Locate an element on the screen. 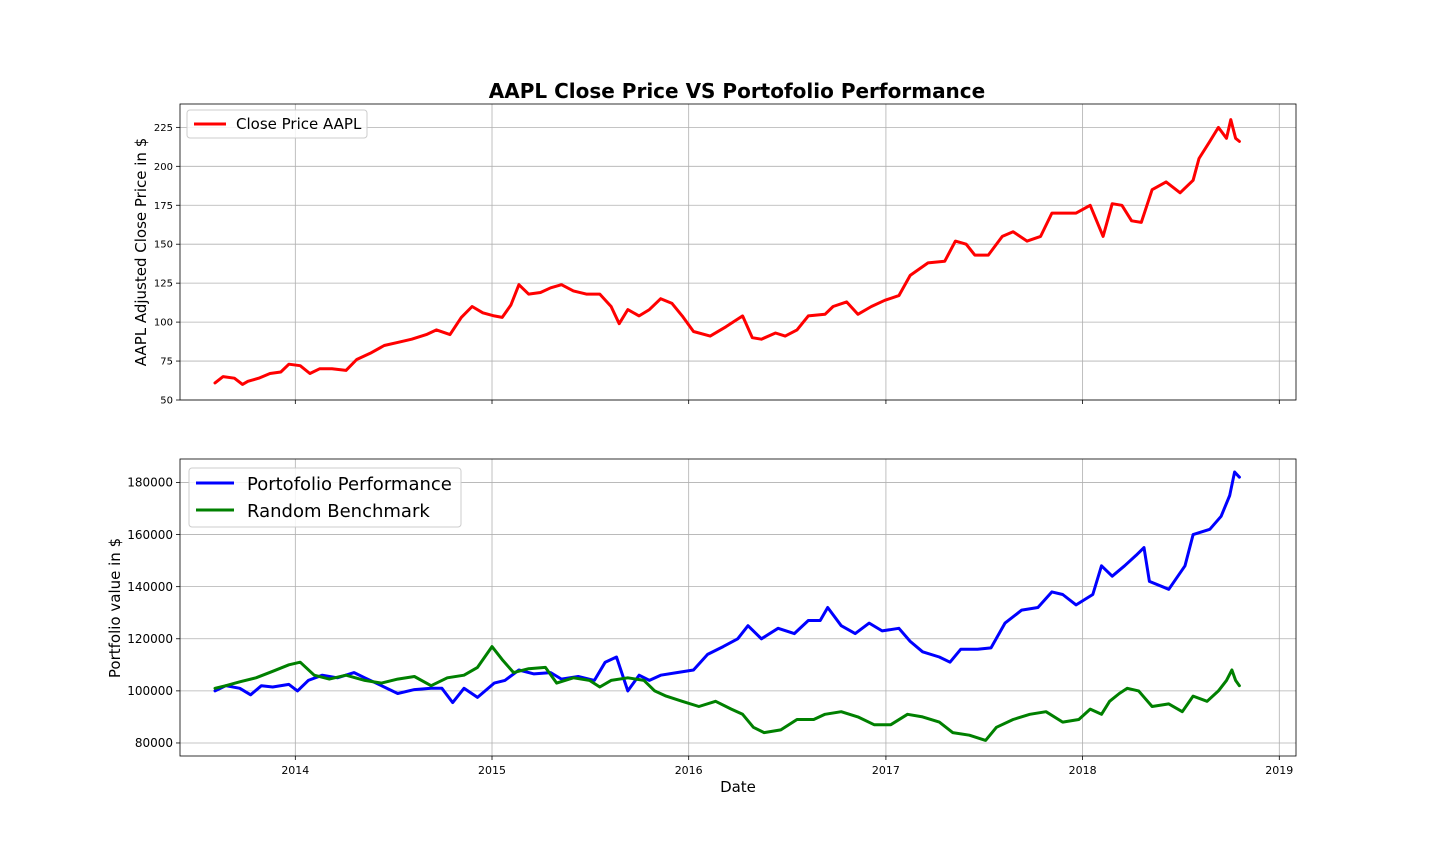 Image resolution: width=1440 pixels, height=864 pixels. price-y-tick-label: 225 is located at coordinates (163, 128).